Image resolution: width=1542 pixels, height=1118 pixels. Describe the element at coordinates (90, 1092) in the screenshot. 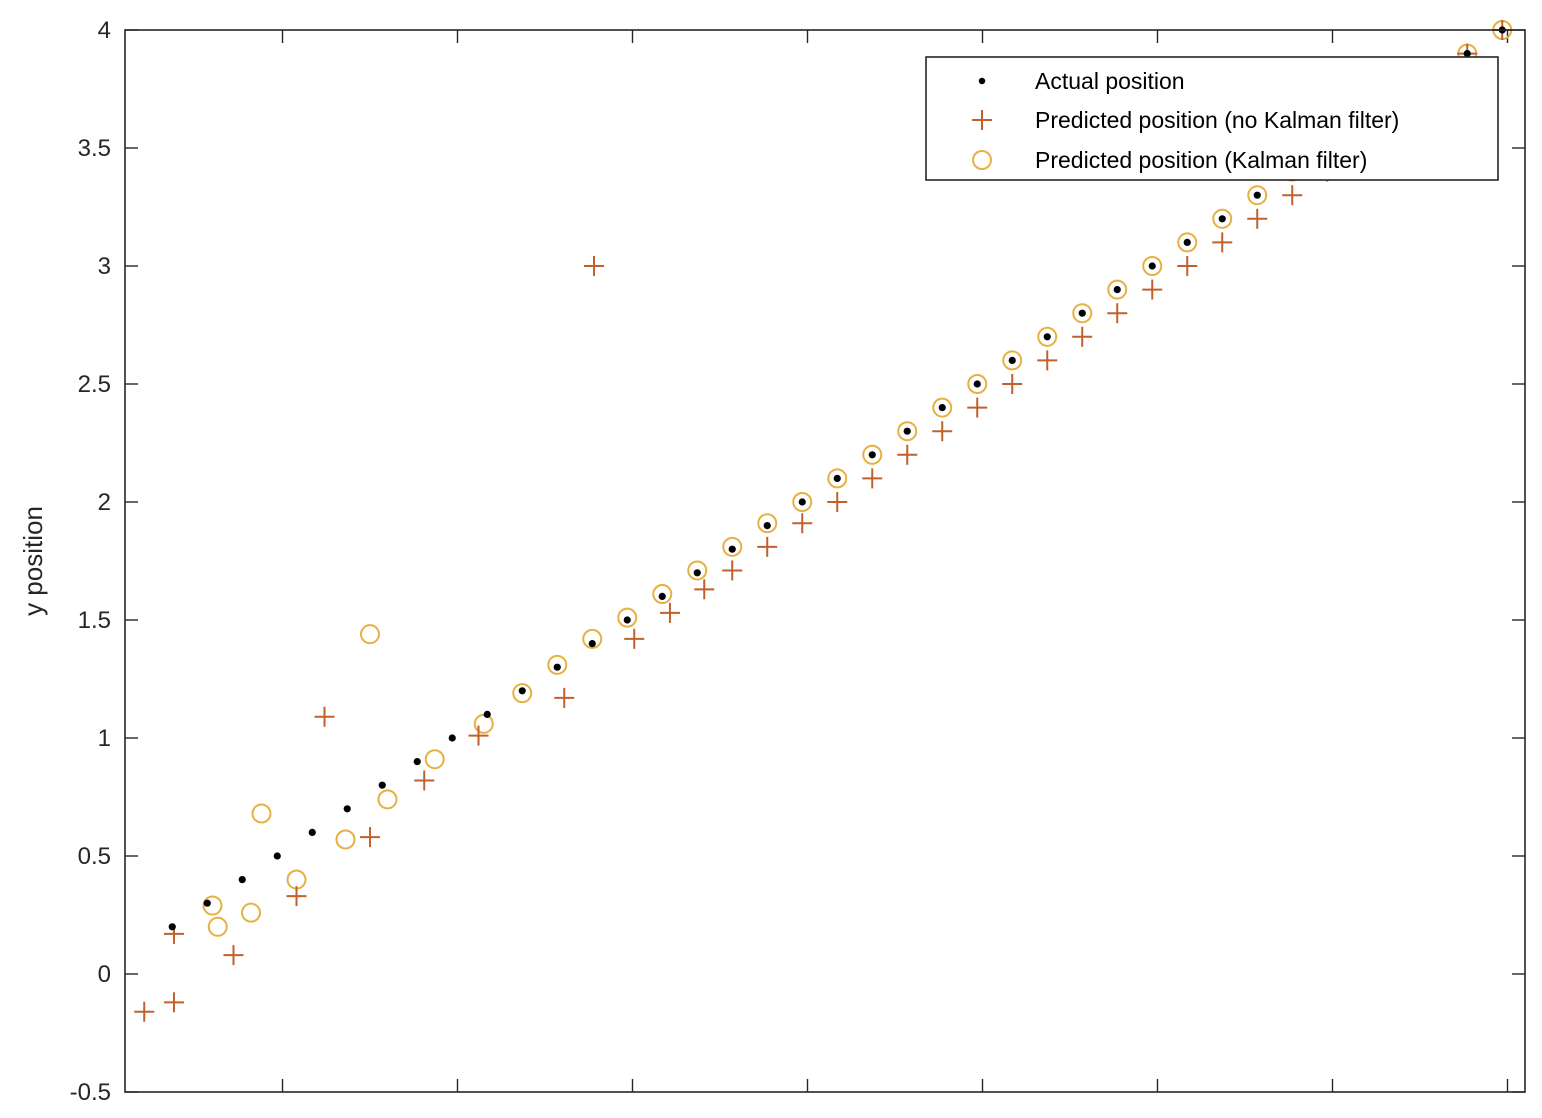

I see `y-tick-label: -0.5` at that location.